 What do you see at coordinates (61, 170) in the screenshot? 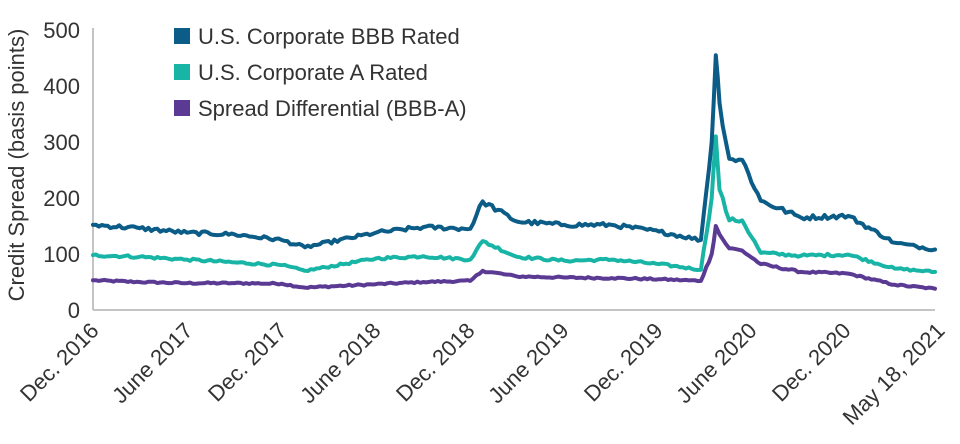
I see `y-tick-labels: 0 100 200 300 400 500` at bounding box center [61, 170].